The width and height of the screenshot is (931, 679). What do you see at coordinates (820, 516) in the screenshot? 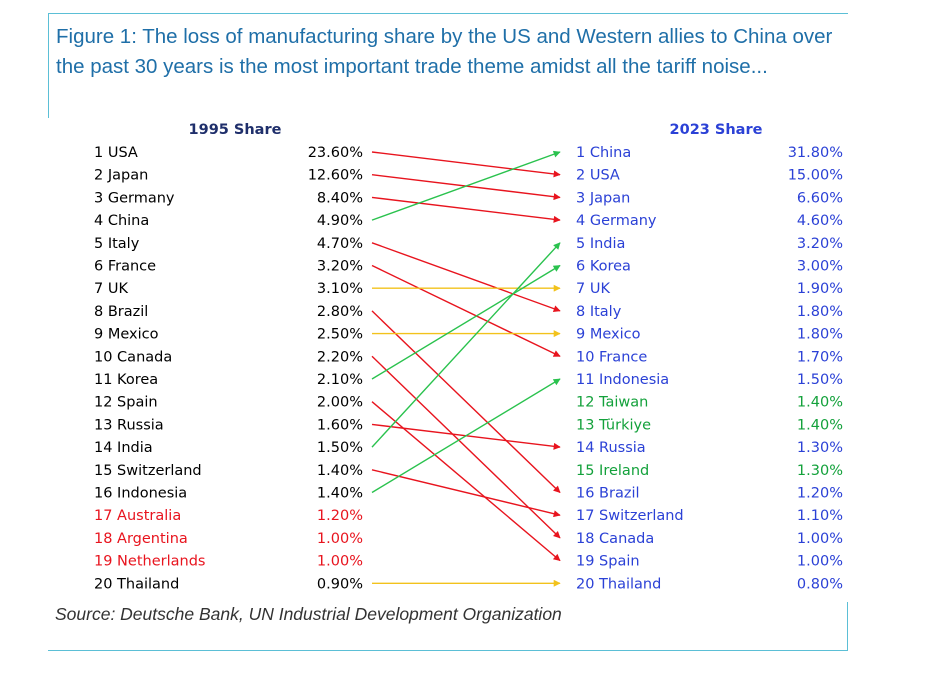
I see `right-row-value: 1.10%` at bounding box center [820, 516].